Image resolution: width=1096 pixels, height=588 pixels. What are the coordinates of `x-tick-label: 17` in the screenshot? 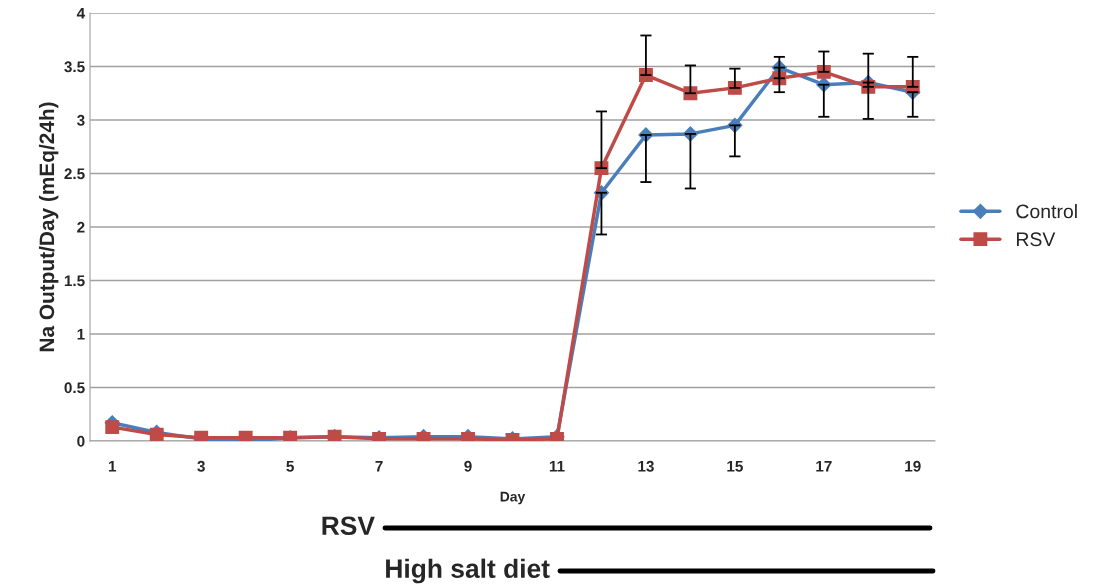 It's located at (824, 466).